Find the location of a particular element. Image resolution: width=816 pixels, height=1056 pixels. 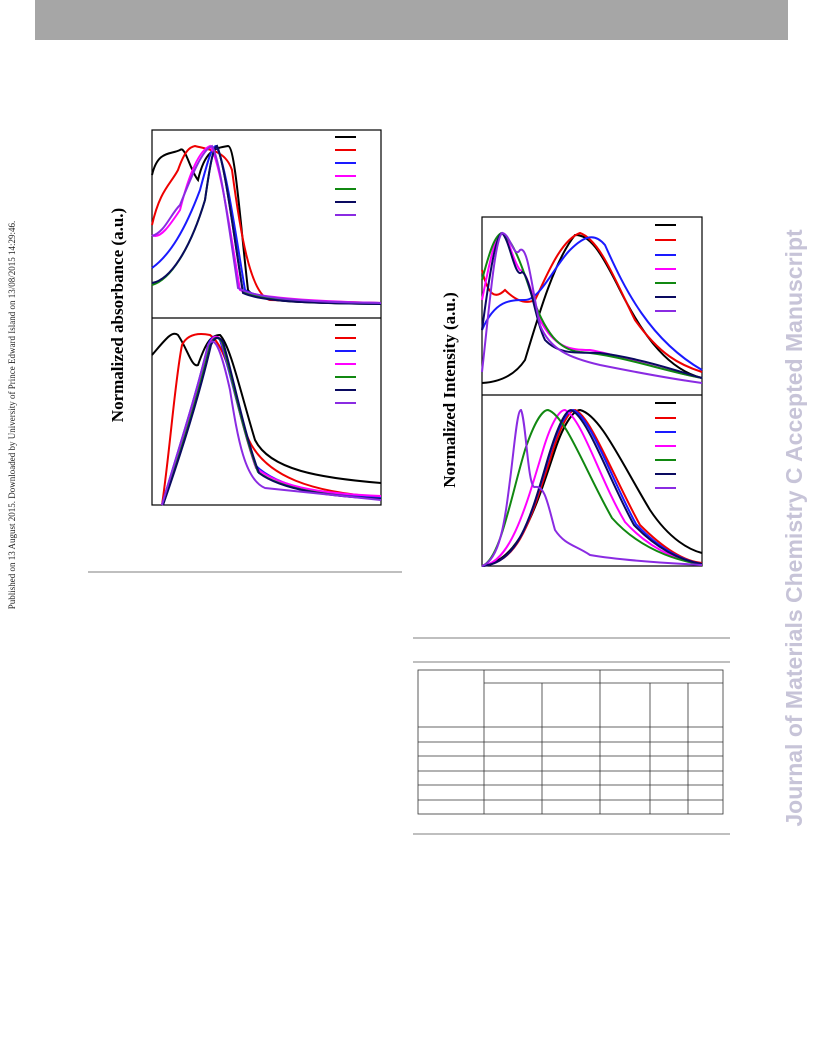

header-bar is located at coordinates (411, 20).